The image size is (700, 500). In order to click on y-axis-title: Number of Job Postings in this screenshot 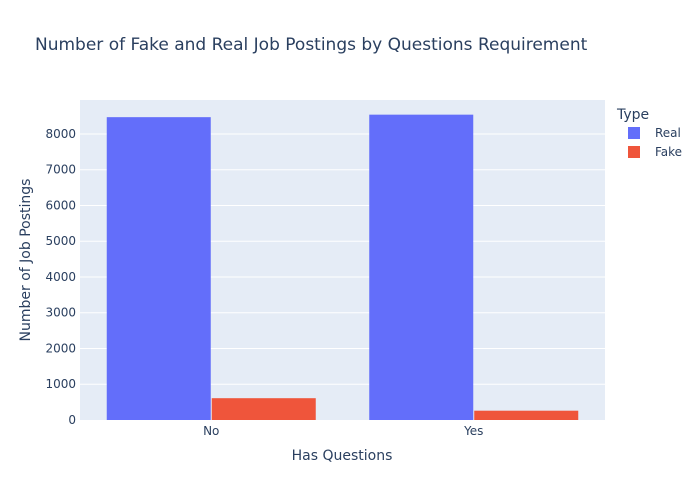, I will do `click(26, 260)`.